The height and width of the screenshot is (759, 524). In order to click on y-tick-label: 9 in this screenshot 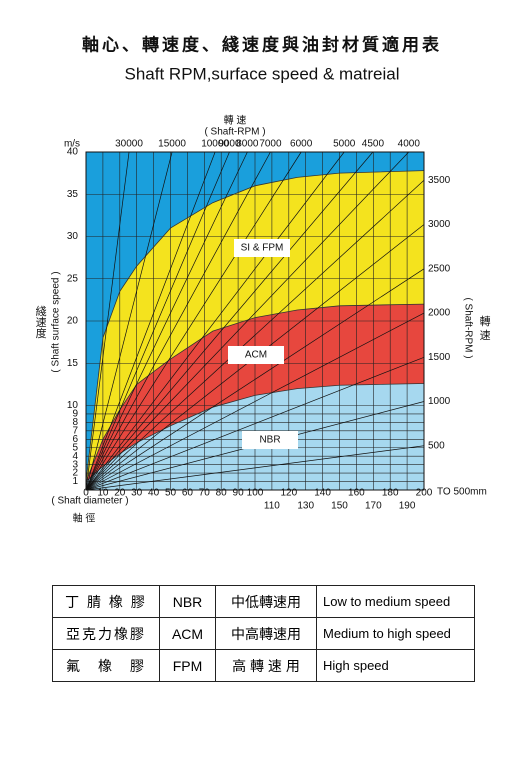, I will do `click(75, 414)`.